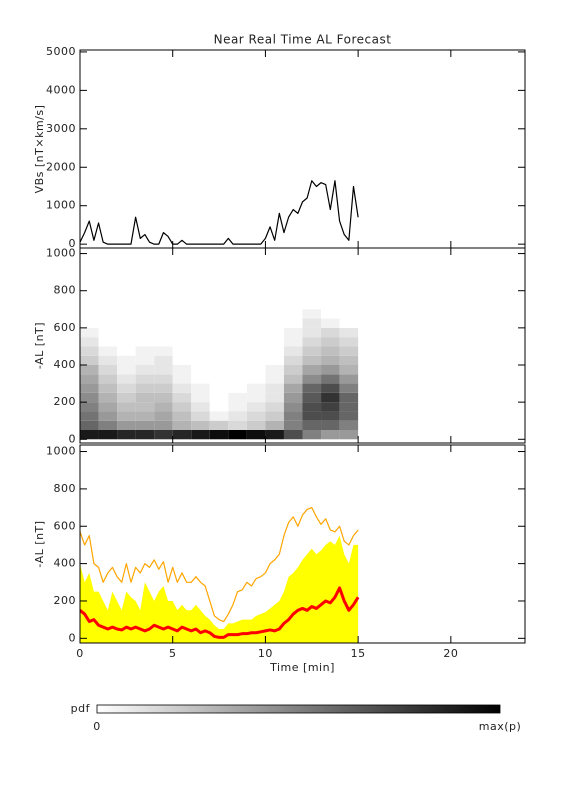  I want to click on colorbar, so click(298, 709).